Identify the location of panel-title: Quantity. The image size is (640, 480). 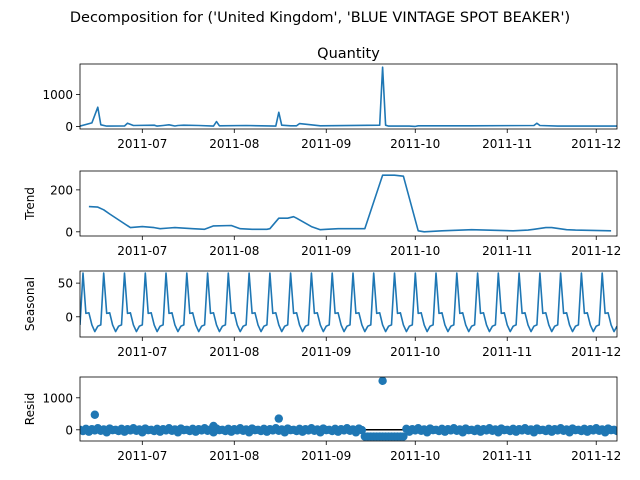
(348, 54).